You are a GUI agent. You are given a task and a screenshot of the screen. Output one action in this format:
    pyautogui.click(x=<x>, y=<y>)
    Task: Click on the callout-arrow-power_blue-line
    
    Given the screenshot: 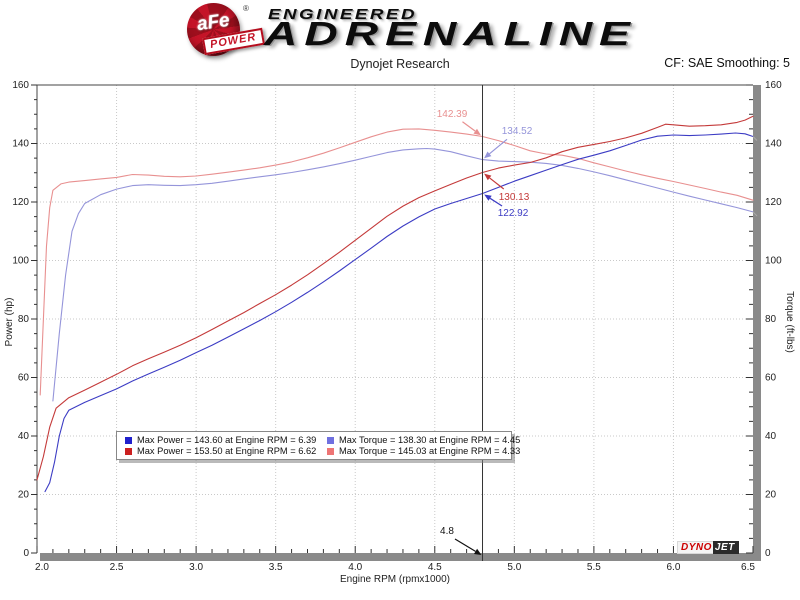 What is the action you would take?
    pyautogui.click(x=496, y=202)
    